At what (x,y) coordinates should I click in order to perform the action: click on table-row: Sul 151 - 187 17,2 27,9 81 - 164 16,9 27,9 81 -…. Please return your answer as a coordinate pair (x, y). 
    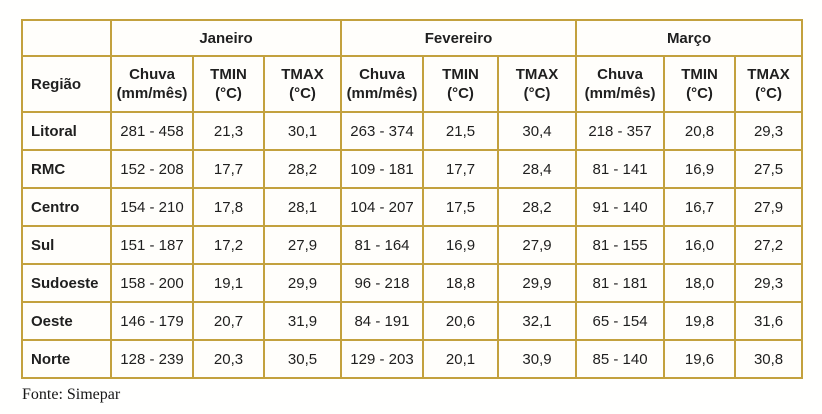
    Looking at the image, I should click on (412, 245).